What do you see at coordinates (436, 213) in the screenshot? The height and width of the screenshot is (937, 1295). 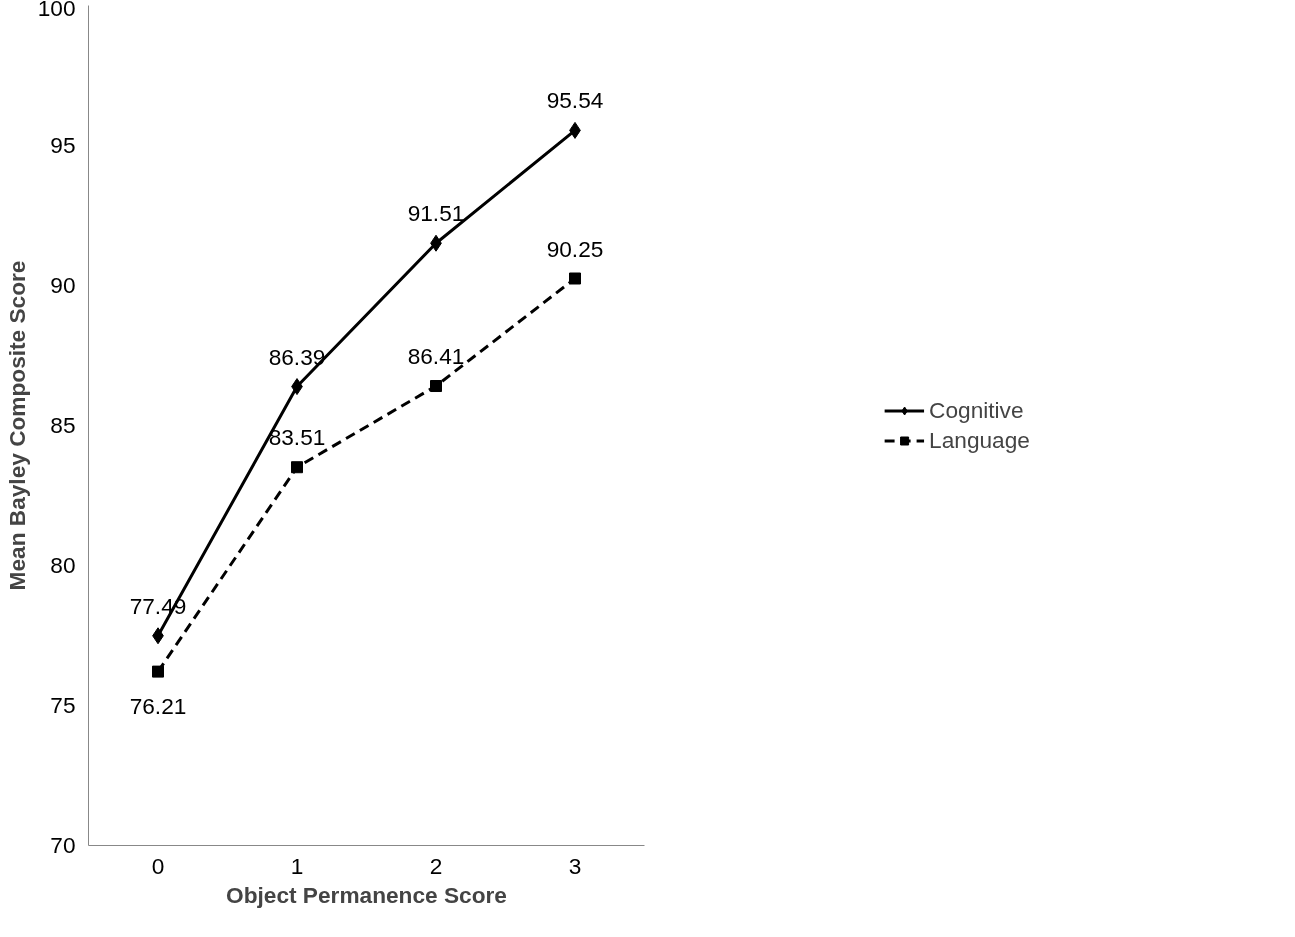 I see `data-label: 91.51` at bounding box center [436, 213].